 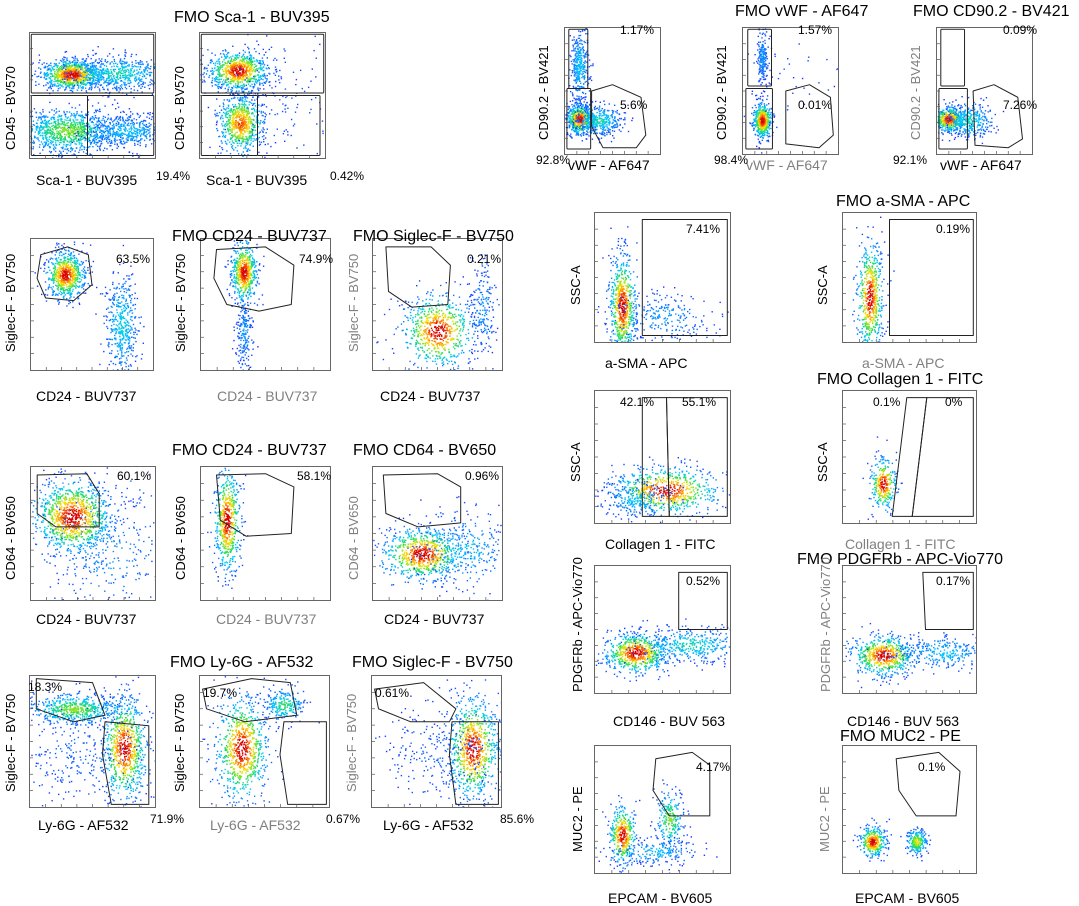 I want to click on gate-percent-a1-1: 19.4%, so click(x=173, y=176).